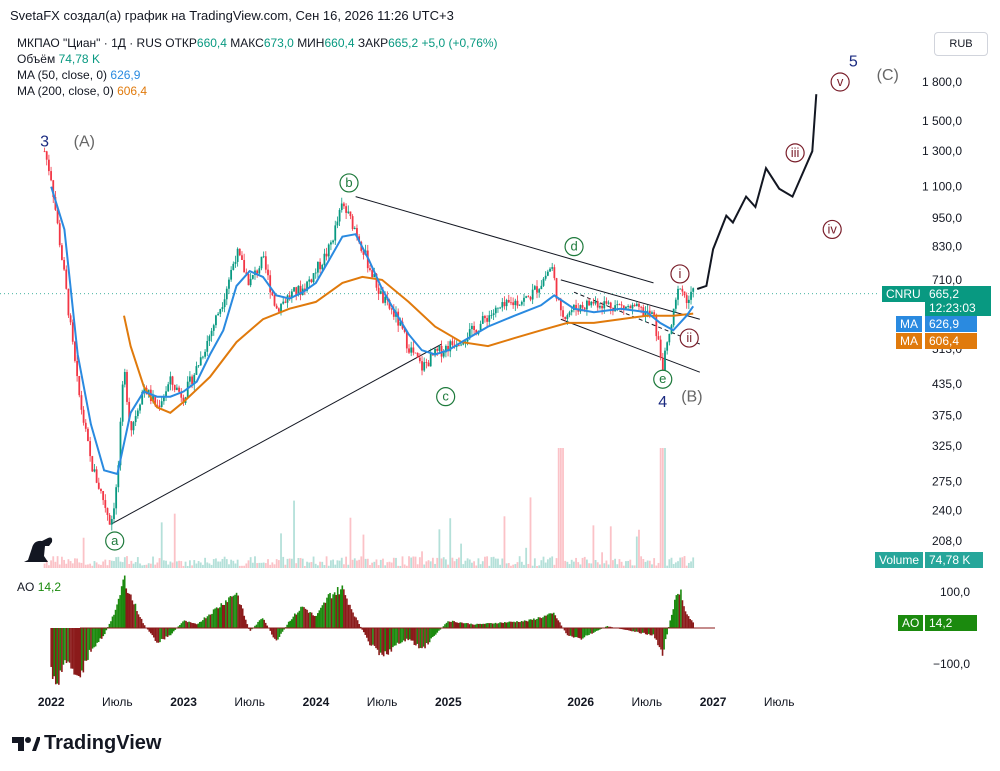 The width and height of the screenshot is (1000, 771). I want to click on price-tick-label: 1 300,0, so click(942, 151).